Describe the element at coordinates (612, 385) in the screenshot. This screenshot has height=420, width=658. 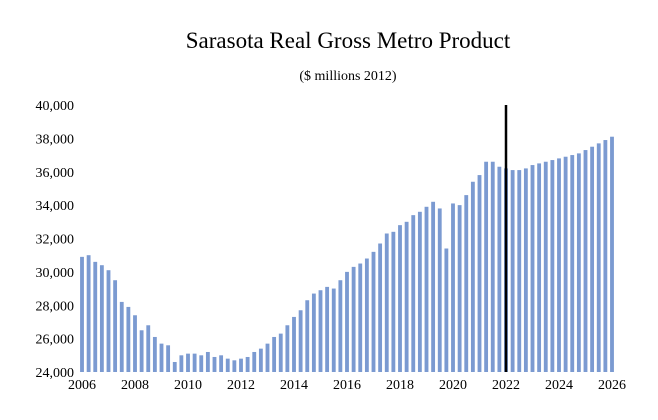
I see `x-tick-label: 2026` at that location.